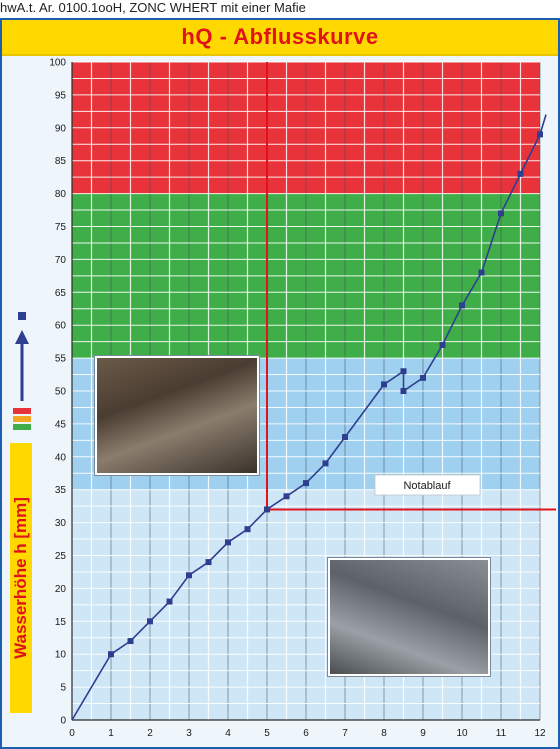 This screenshot has width=560, height=749. I want to click on x-tick-label: 6, so click(306, 733).